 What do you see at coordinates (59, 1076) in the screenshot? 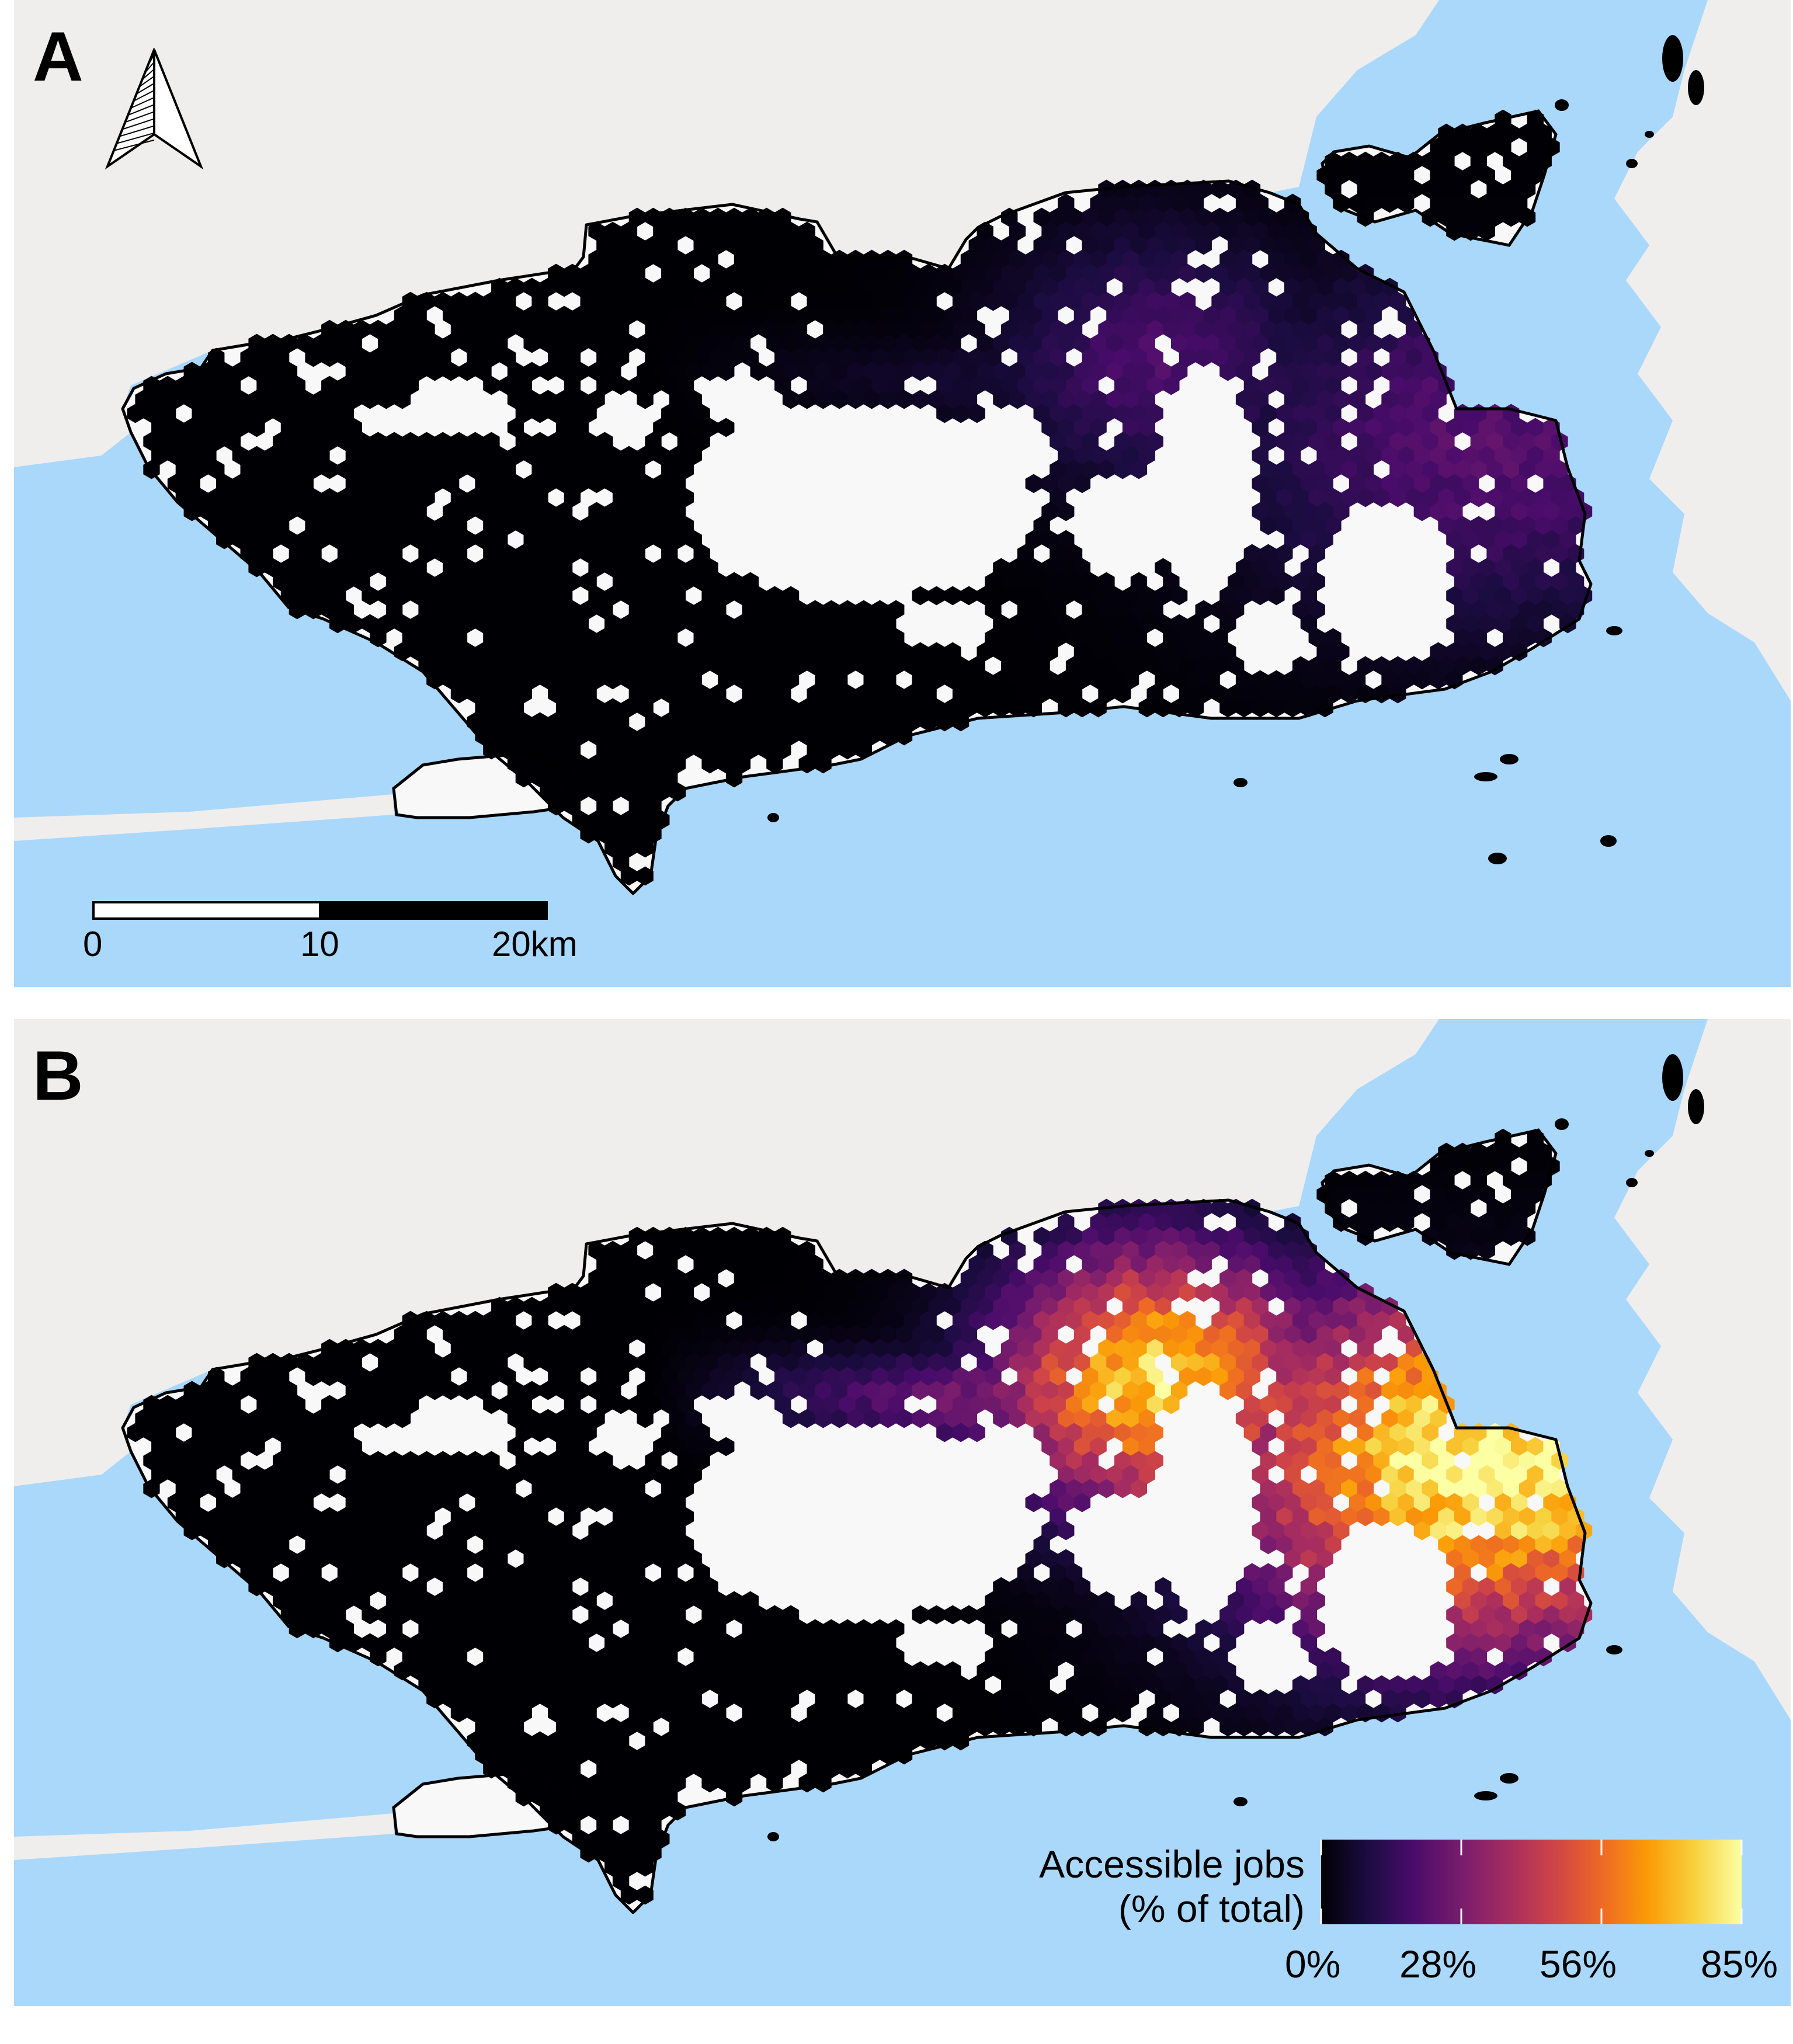
I see `panel-label-b: B` at bounding box center [59, 1076].